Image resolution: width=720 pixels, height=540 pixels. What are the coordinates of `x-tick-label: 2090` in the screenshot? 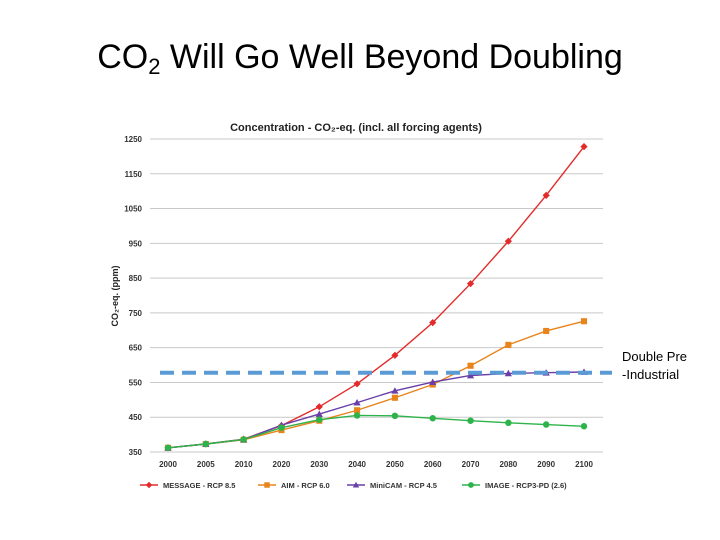 It's located at (546, 464).